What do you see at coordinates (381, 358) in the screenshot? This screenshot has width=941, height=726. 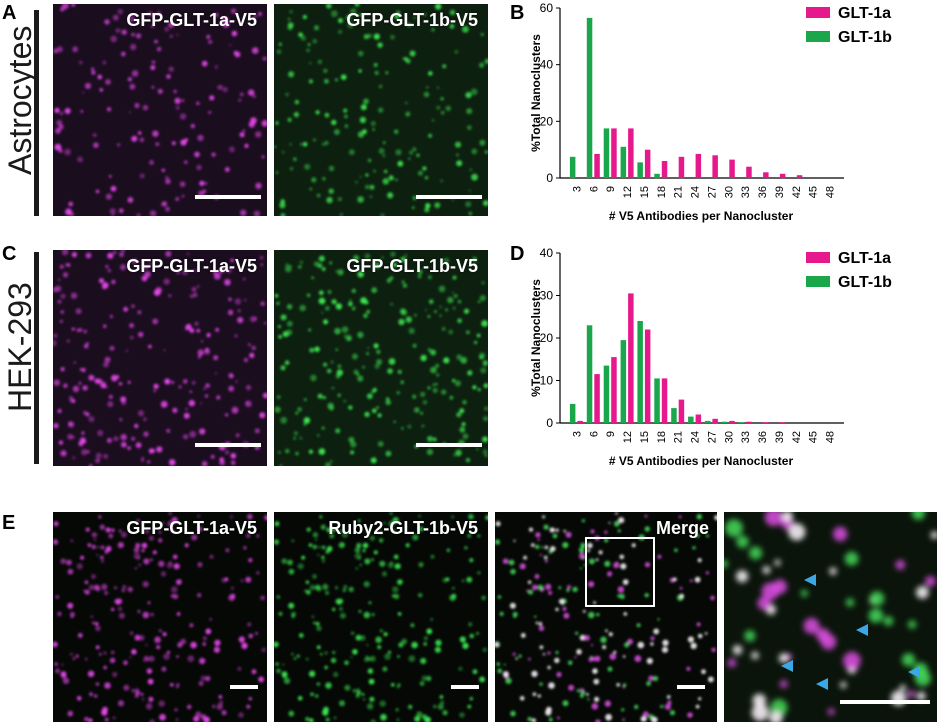 I see `micrograph-hek-glt1b-canvas` at bounding box center [381, 358].